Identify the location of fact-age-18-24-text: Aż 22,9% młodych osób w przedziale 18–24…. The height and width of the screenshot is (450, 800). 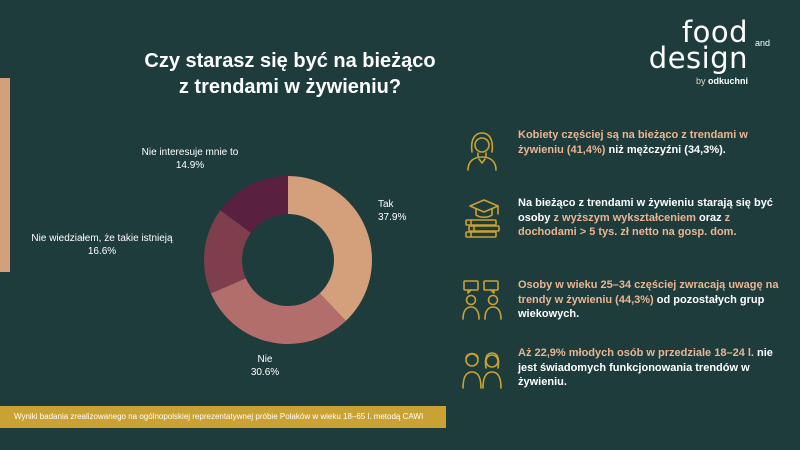
(653, 368).